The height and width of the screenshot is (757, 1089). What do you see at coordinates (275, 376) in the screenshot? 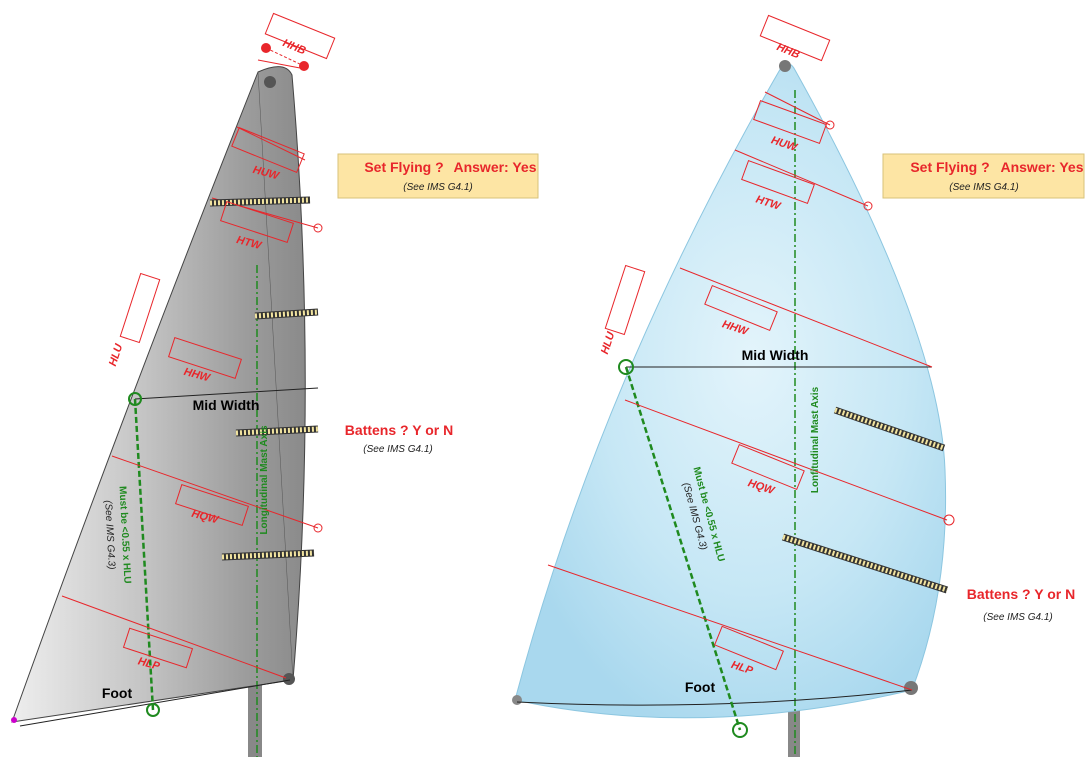
I see `seam` at bounding box center [275, 376].